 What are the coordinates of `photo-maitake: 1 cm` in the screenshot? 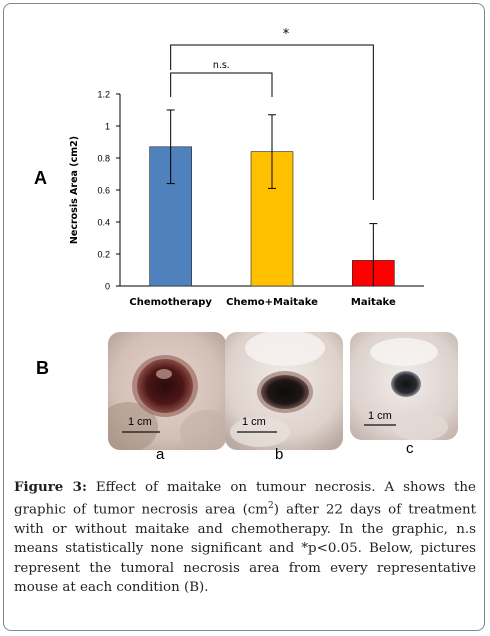 It's located at (404, 386).